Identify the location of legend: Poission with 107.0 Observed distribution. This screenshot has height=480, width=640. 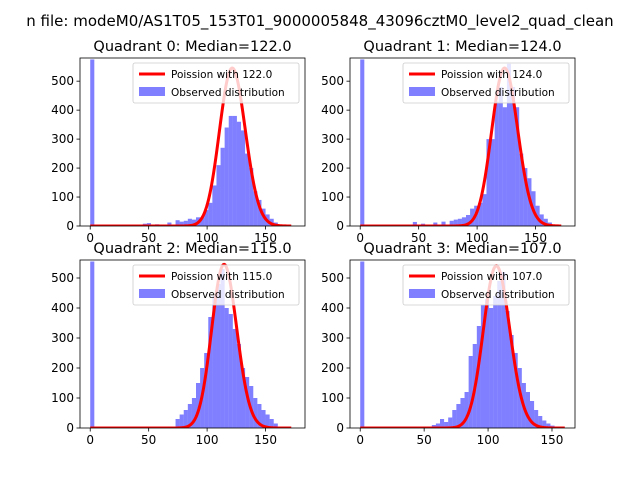
(486, 285).